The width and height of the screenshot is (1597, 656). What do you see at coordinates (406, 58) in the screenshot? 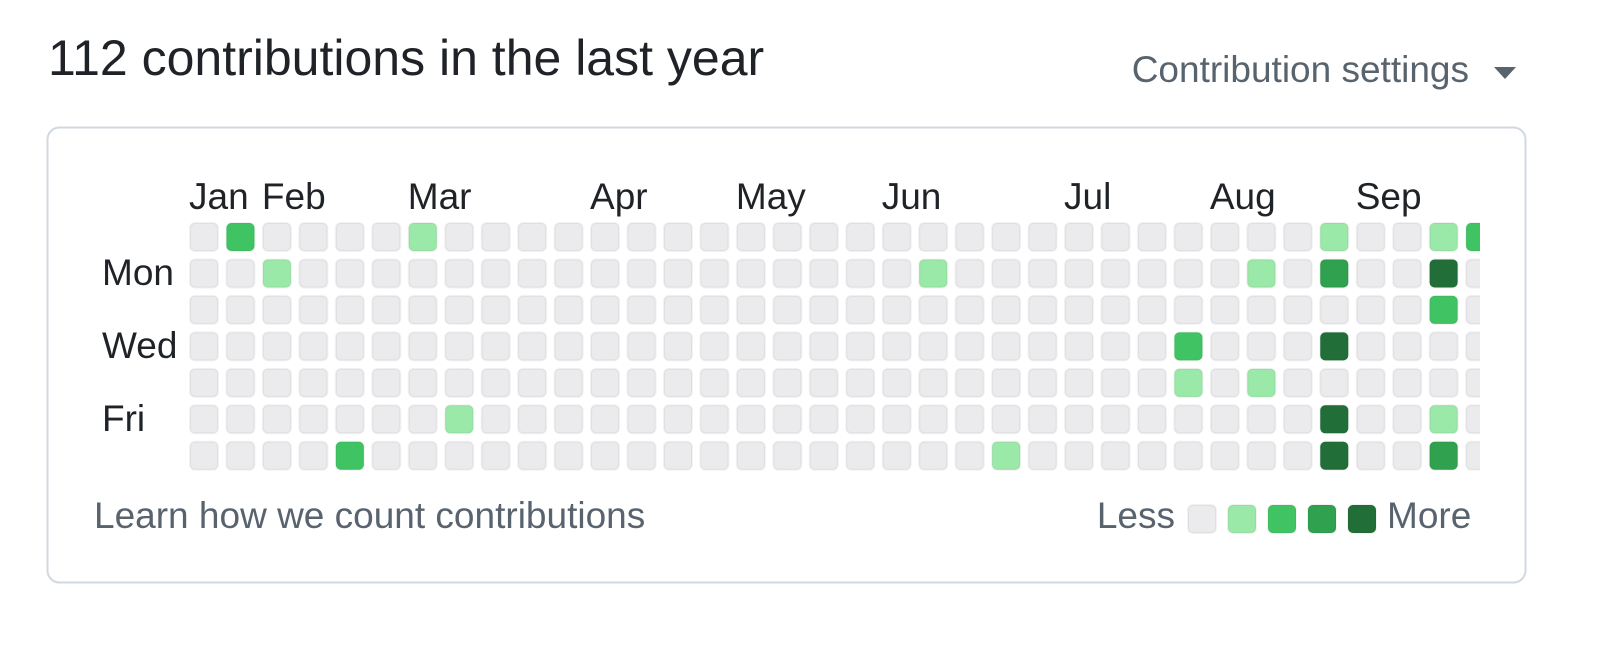
I see `title: 112 contributions in the last year` at bounding box center [406, 58].